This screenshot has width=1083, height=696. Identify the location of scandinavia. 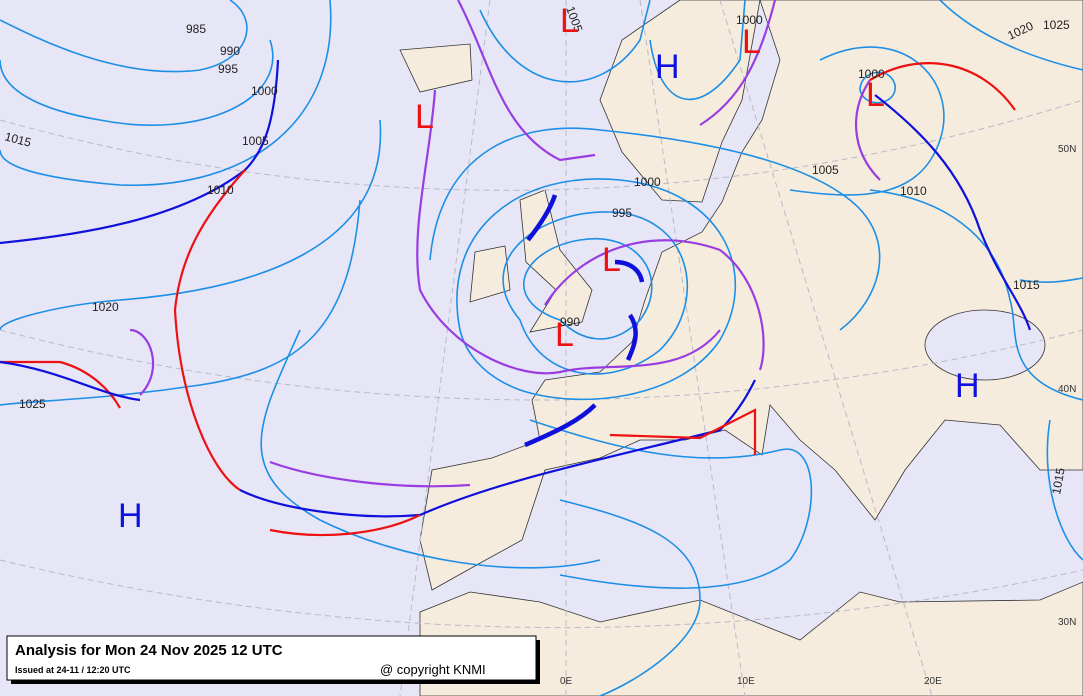
(680, 101).